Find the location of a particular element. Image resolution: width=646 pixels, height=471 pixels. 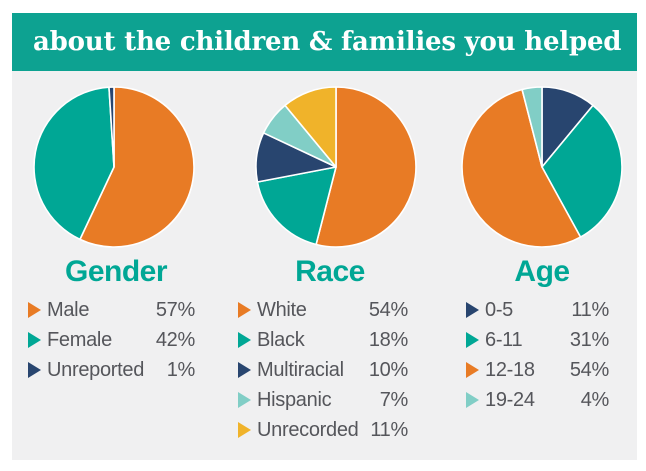

legend-row-hispanic: Hispanic 7% is located at coordinates (323, 400).